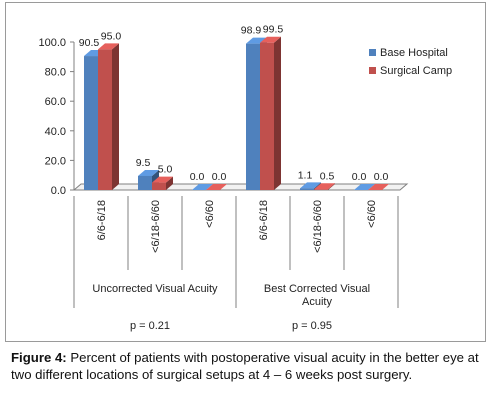  Describe the element at coordinates (416, 71) in the screenshot. I see `legend-label: Surgical Camp` at that location.